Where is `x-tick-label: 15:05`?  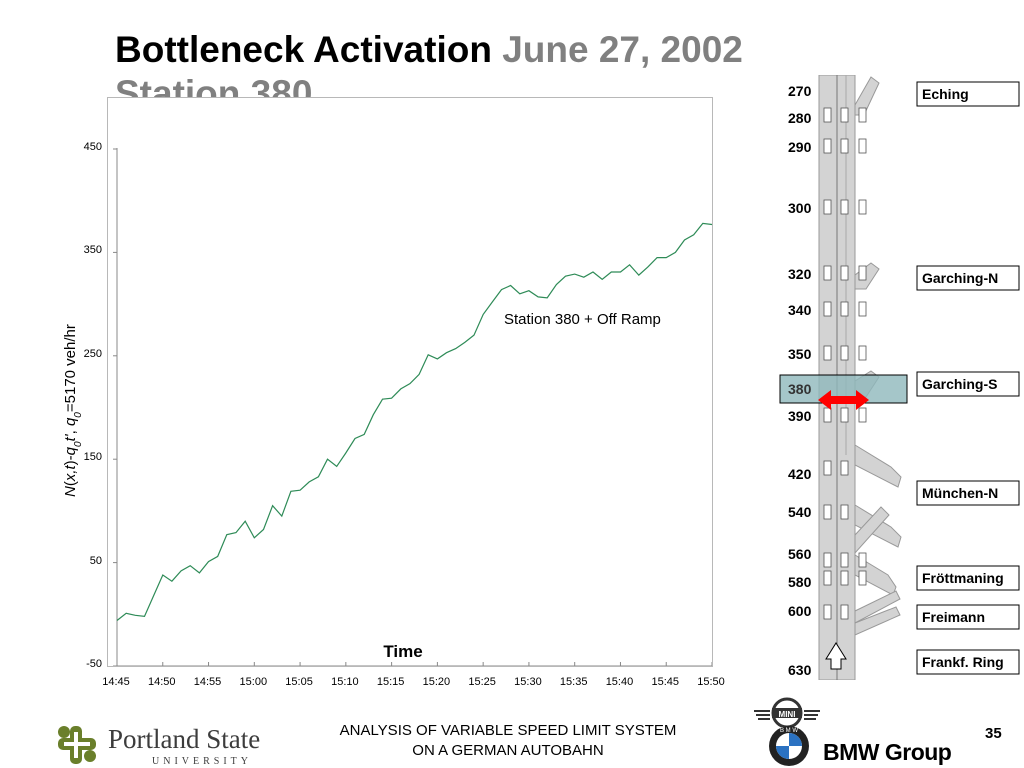
x-tick-label: 15:05 is located at coordinates (299, 682).